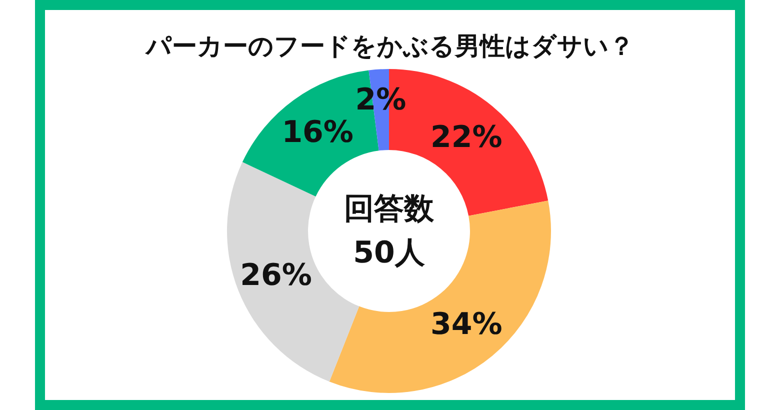 The height and width of the screenshot is (410, 780). What do you see at coordinates (389, 46) in the screenshot?
I see `chart-title: パーカーのフードをかぶる男性はダサい？` at bounding box center [389, 46].